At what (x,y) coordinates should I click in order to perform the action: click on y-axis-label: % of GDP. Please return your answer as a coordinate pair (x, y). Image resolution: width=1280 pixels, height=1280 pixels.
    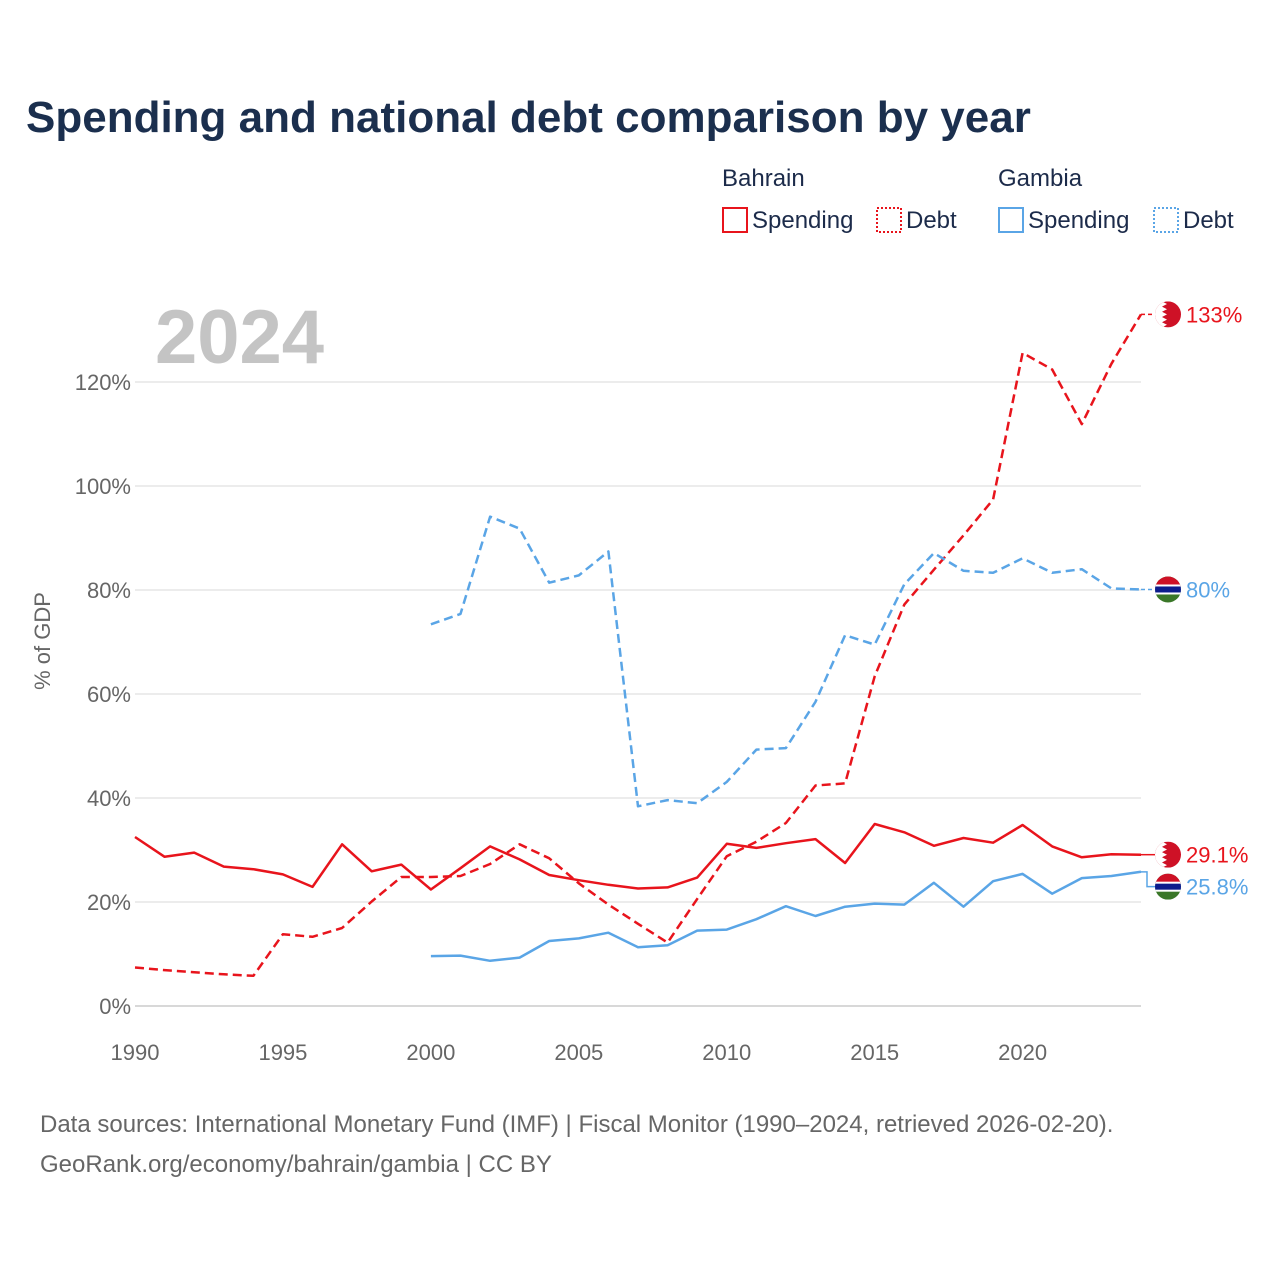
    Looking at the image, I should click on (42, 641).